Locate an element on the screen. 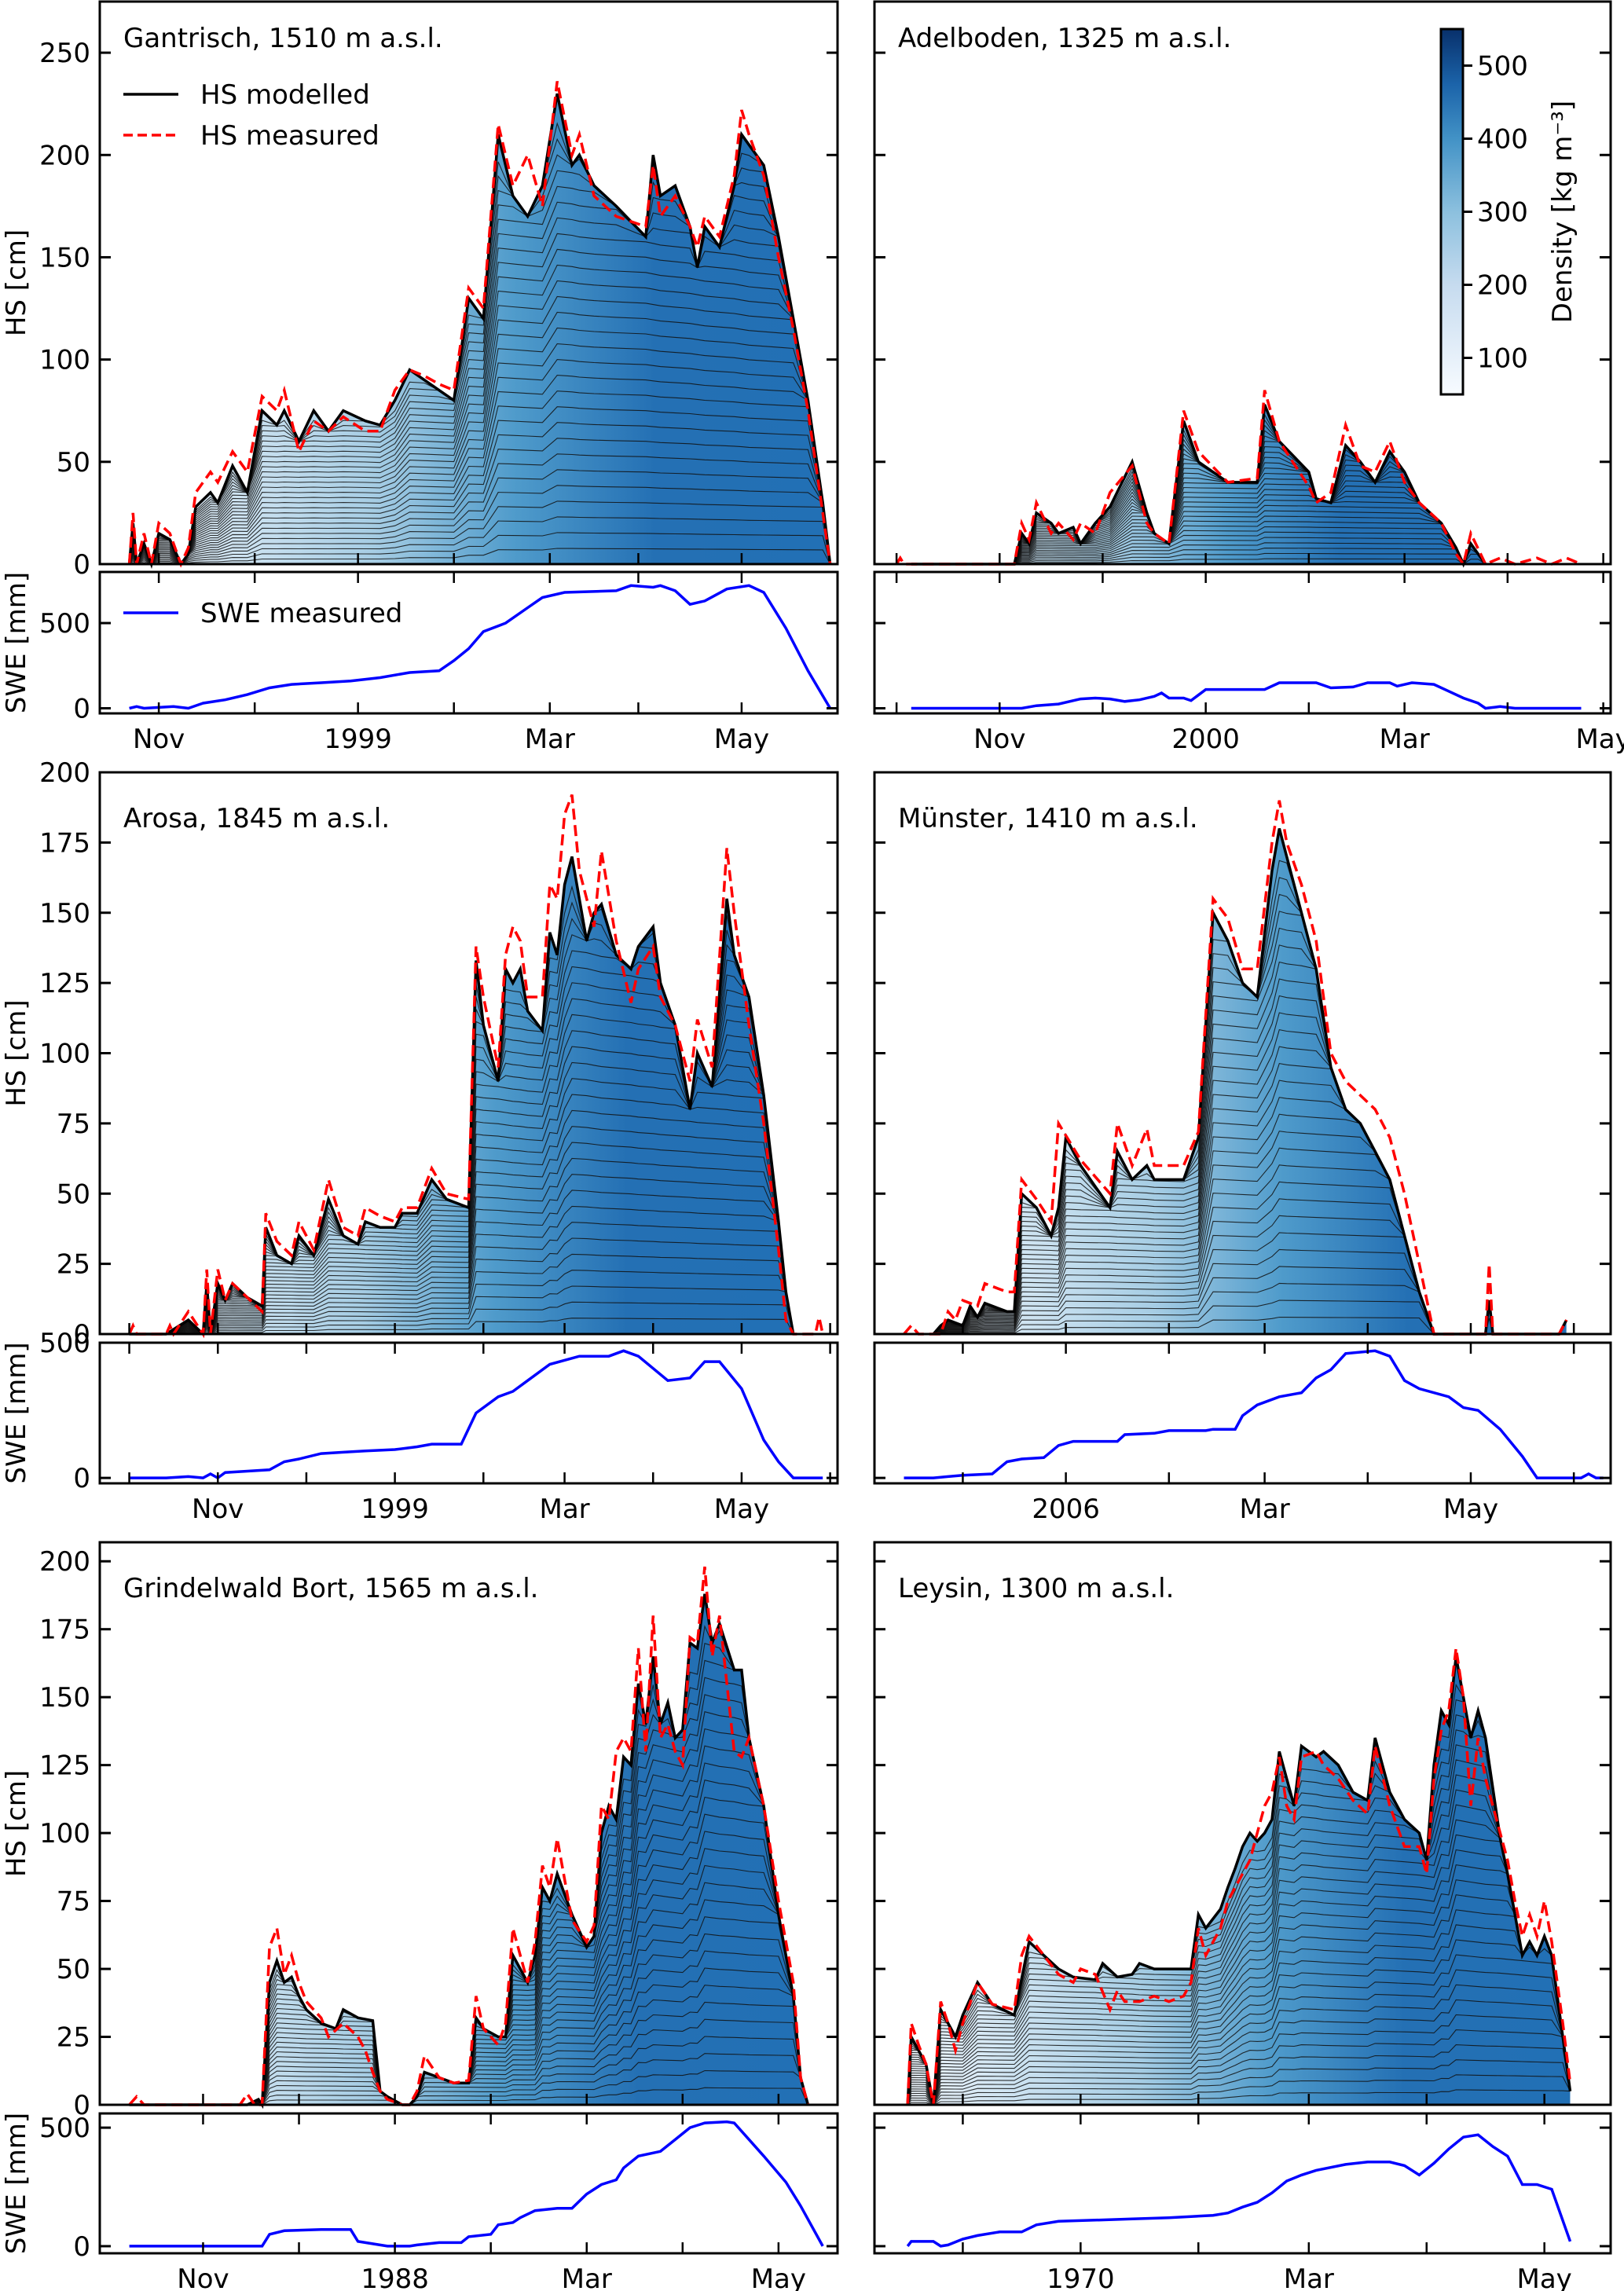  swe-legend: SWE measured is located at coordinates (262, 613).